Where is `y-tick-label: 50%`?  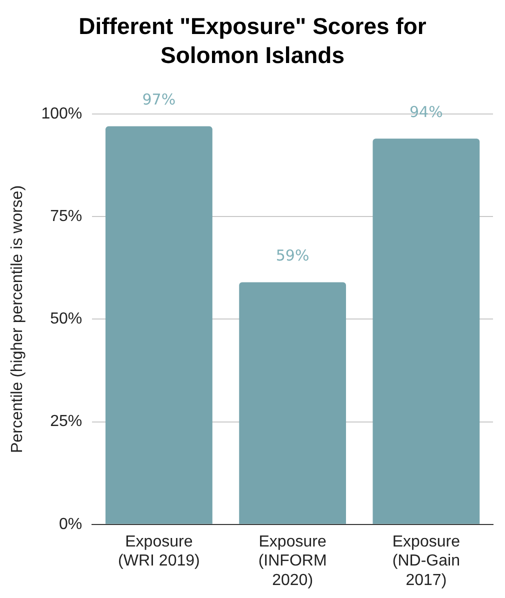
y-tick-label: 50% is located at coordinates (66, 319).